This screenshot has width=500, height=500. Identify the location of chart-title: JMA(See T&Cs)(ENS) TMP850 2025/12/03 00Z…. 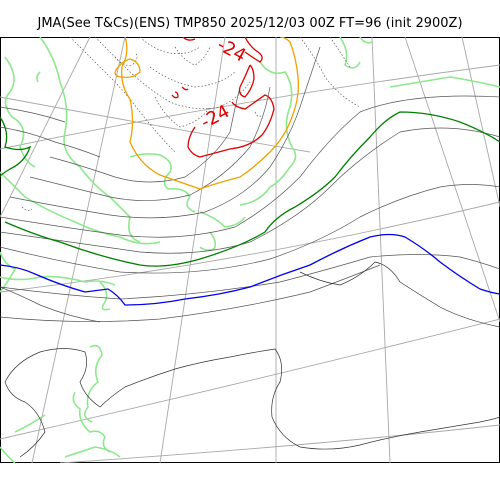
(250, 23).